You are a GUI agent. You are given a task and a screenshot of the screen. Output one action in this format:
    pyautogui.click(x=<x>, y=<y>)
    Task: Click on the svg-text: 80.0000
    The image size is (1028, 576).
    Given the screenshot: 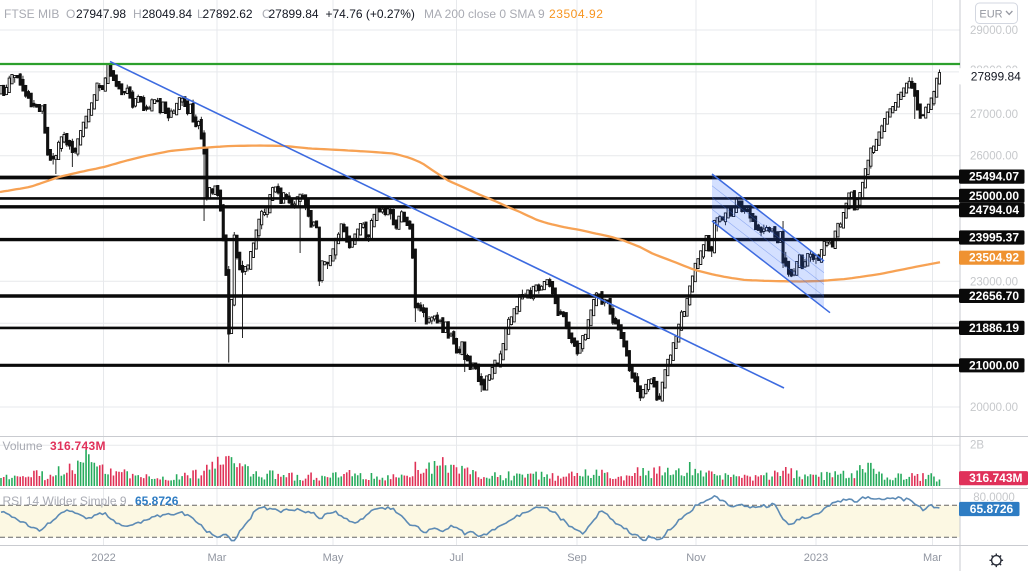 What is the action you would take?
    pyautogui.click(x=994, y=498)
    